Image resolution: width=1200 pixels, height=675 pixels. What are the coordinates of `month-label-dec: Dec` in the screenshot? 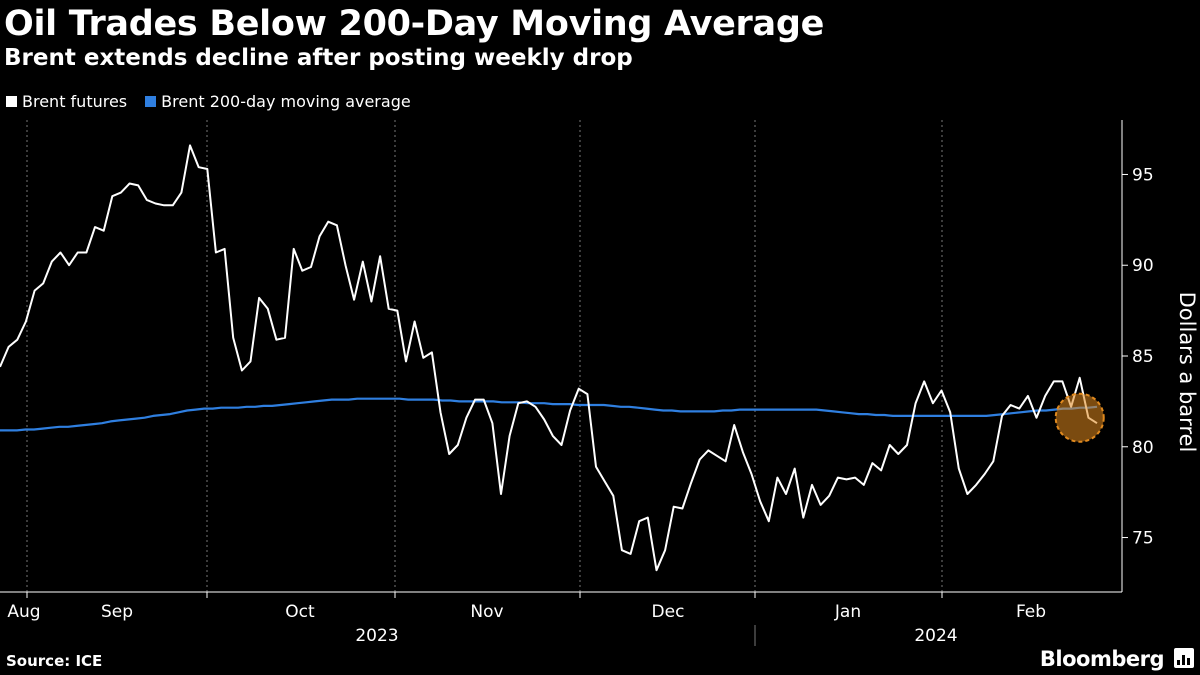 It's located at (668, 612).